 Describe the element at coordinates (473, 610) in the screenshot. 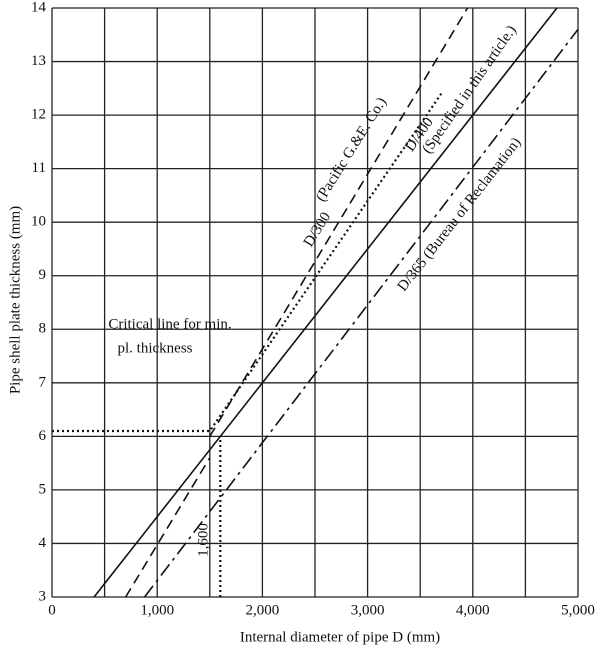

I see `x-tick-label: 4,000` at that location.